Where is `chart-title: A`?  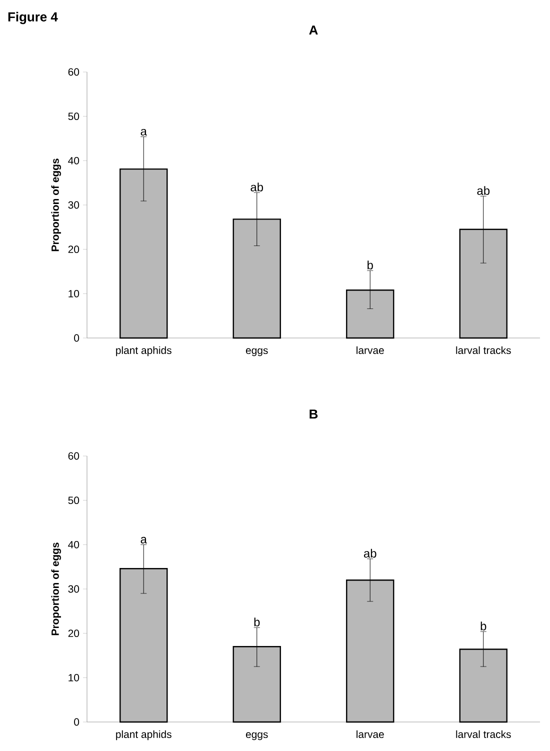 chart-title: A is located at coordinates (313, 30).